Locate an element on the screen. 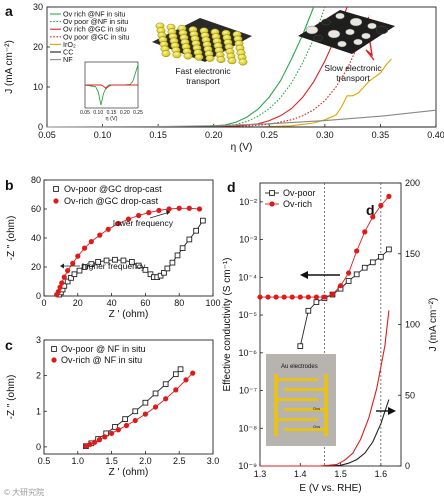  sem-image-slow is located at coordinates (346, 35).